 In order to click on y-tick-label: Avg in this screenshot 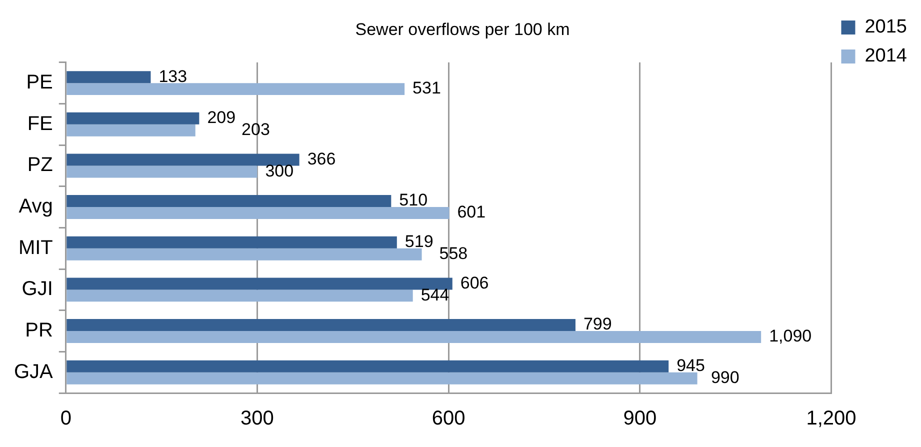, I will do `click(35, 207)`.